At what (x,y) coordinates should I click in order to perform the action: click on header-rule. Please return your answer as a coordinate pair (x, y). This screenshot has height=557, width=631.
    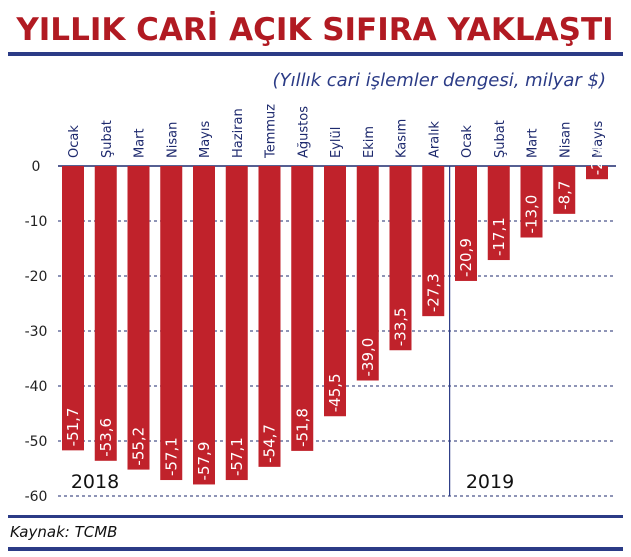
    Looking at the image, I should click on (315, 54).